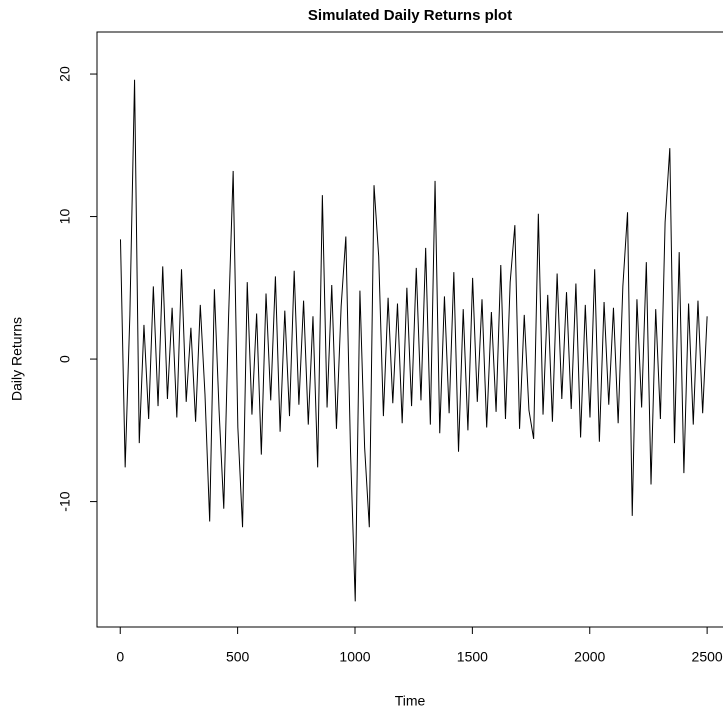 This screenshot has width=723, height=712. Describe the element at coordinates (65, 501) in the screenshot. I see `y-tick-label: -10` at that location.